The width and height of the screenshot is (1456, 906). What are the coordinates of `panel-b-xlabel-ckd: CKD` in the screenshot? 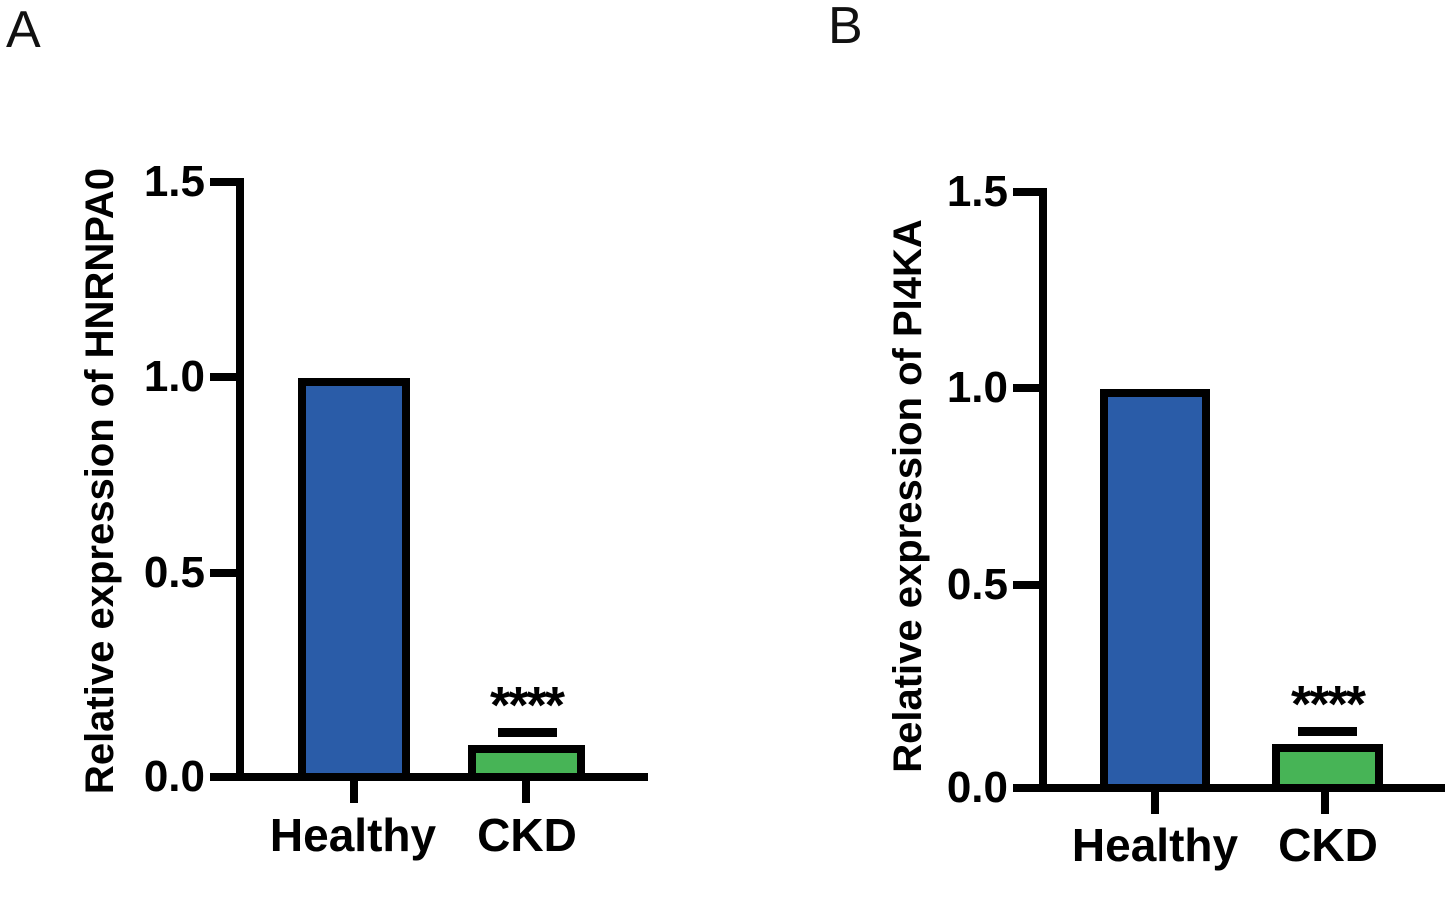 It's located at (1328, 845).